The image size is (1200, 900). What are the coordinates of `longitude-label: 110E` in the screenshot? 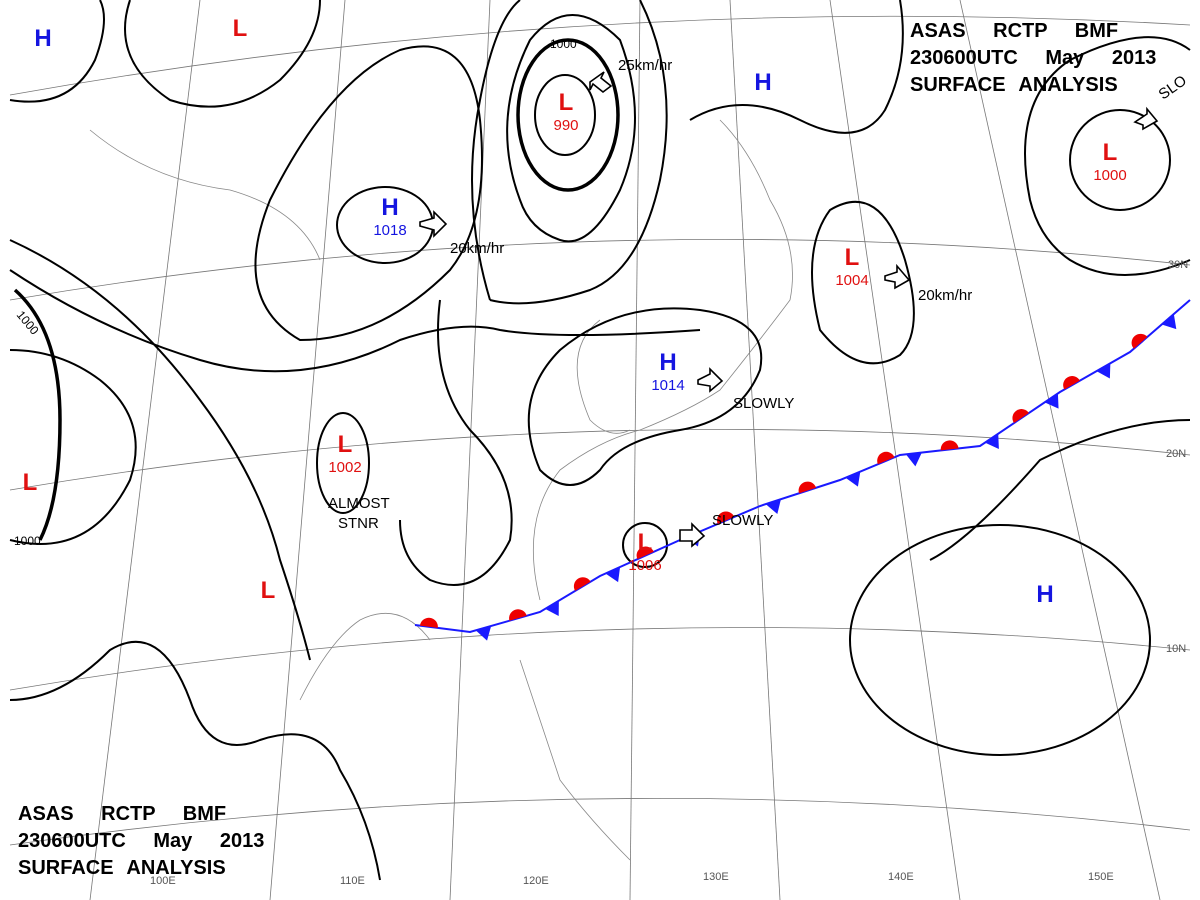 It's located at (352, 881).